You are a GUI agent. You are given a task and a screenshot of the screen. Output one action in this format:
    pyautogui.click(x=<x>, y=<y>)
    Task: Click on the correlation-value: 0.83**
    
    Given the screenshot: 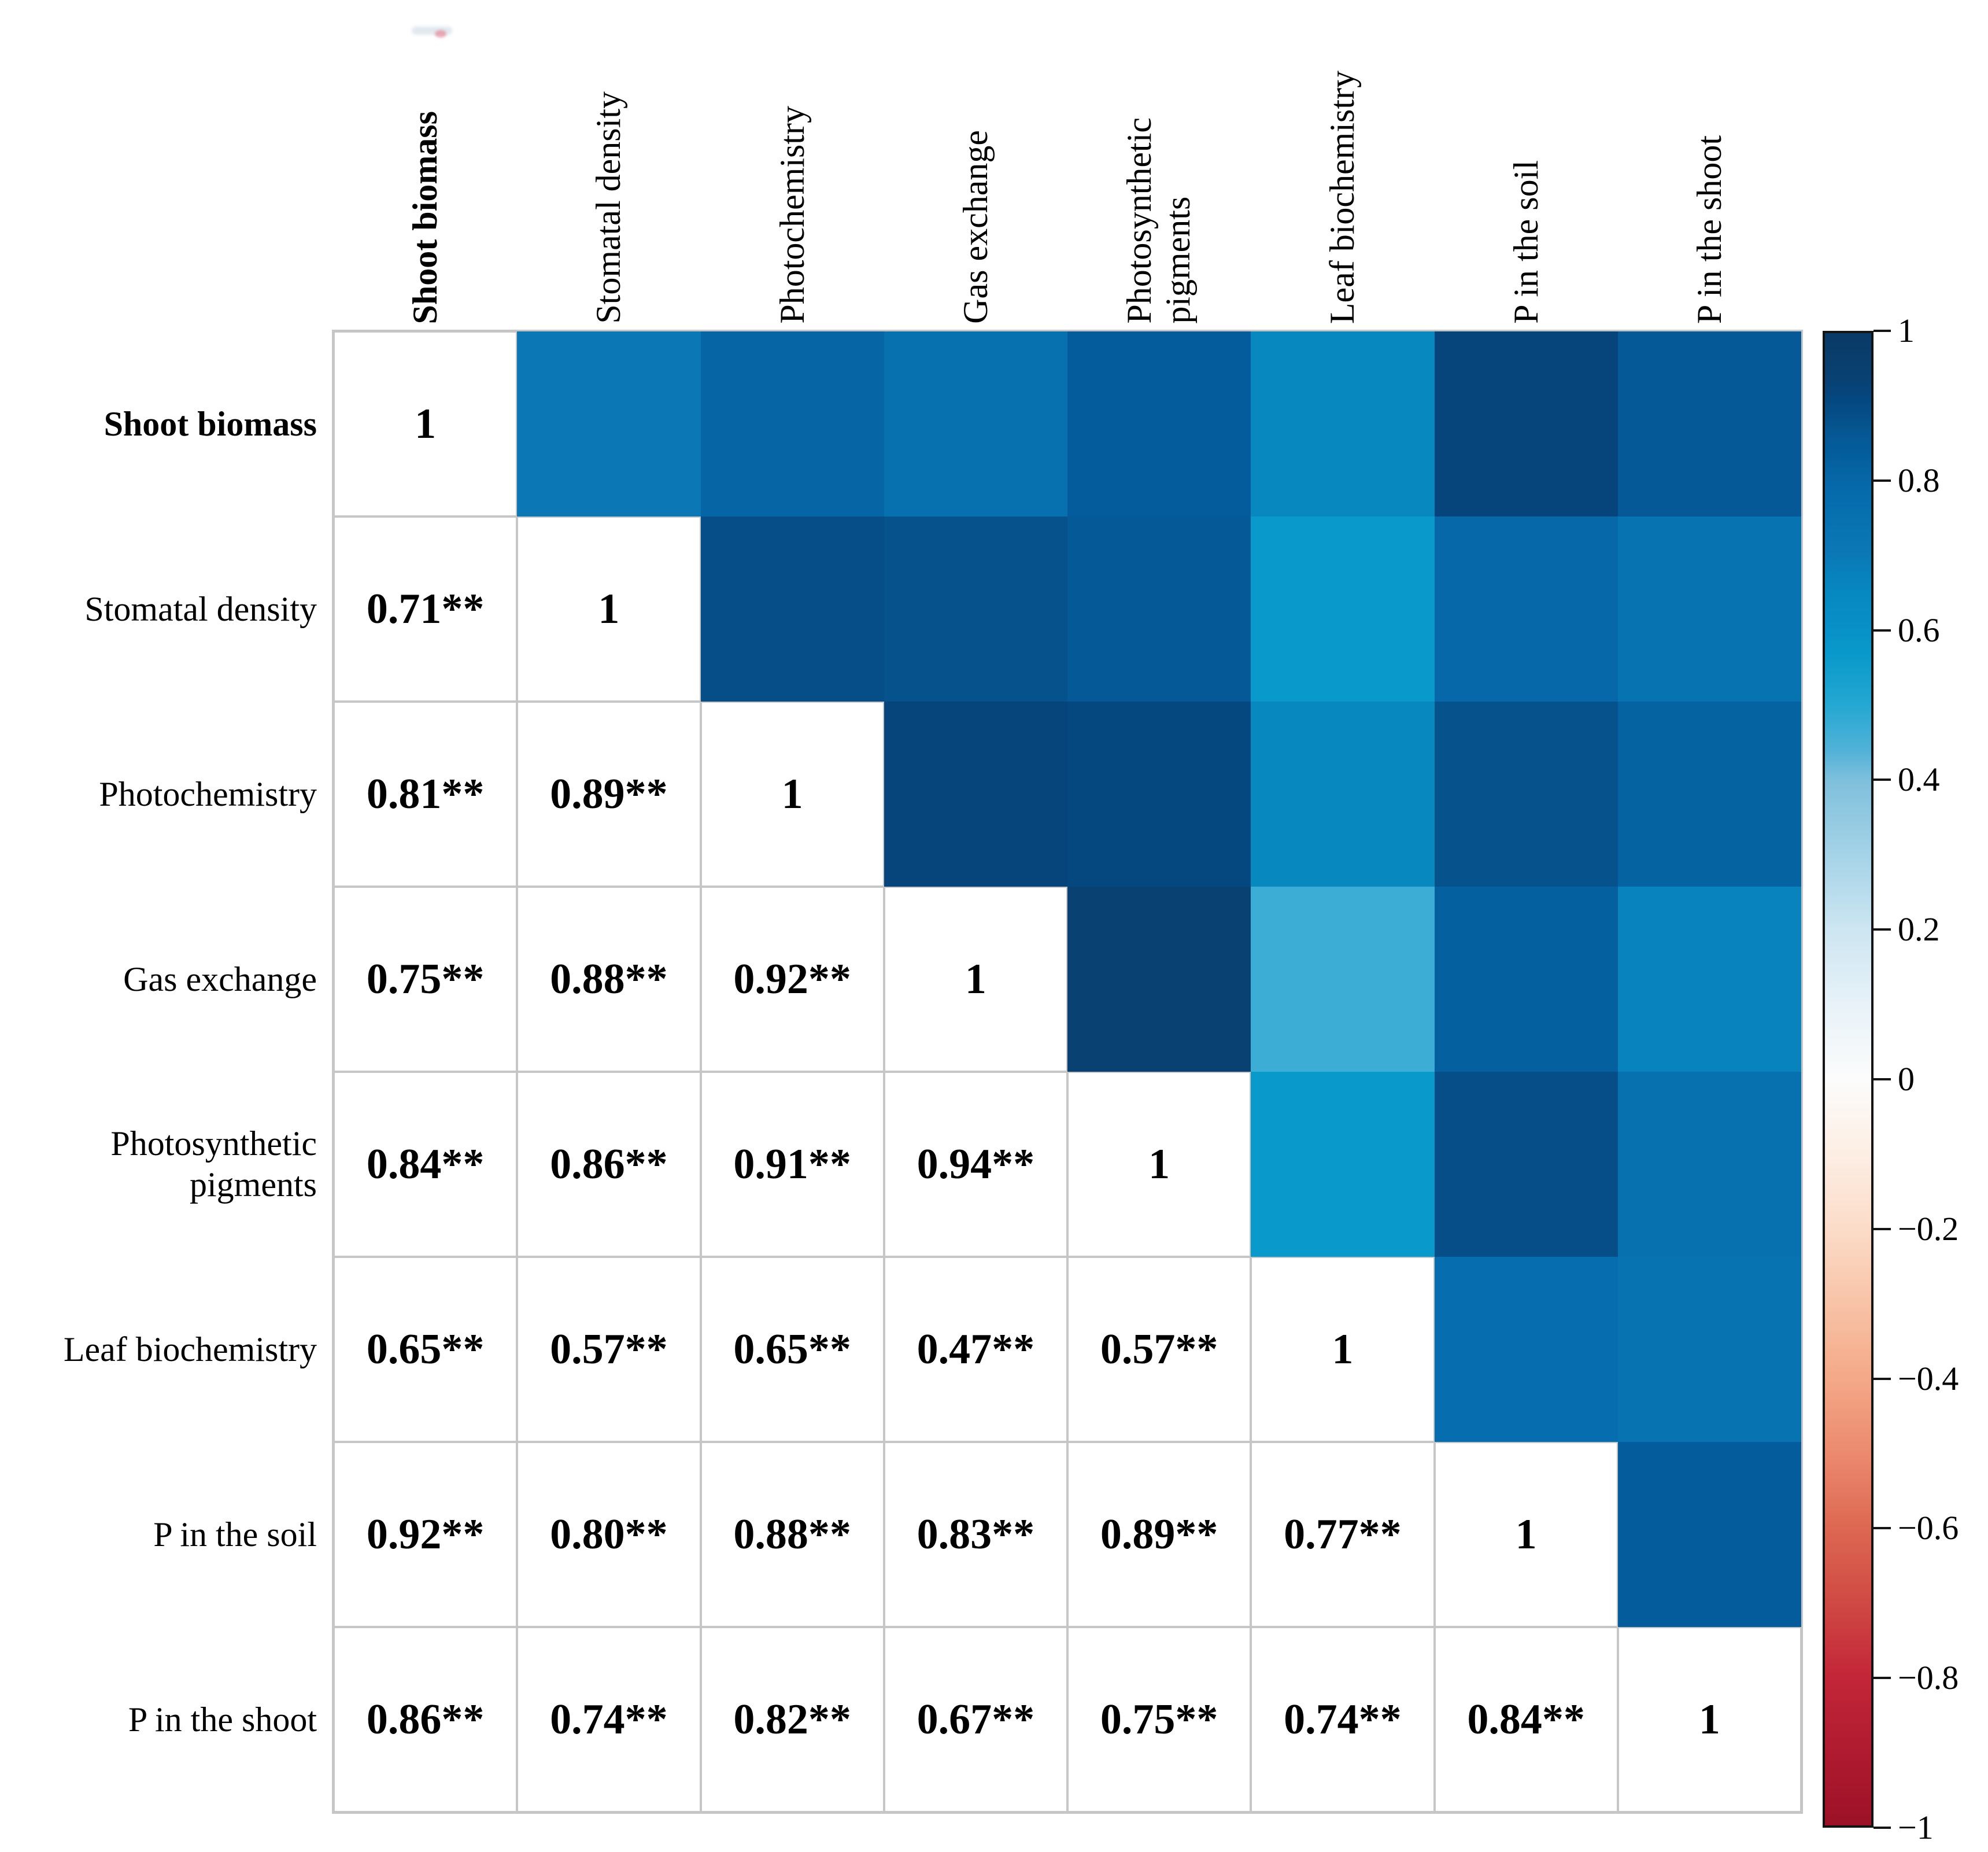 What is the action you would take?
    pyautogui.click(x=976, y=1534)
    